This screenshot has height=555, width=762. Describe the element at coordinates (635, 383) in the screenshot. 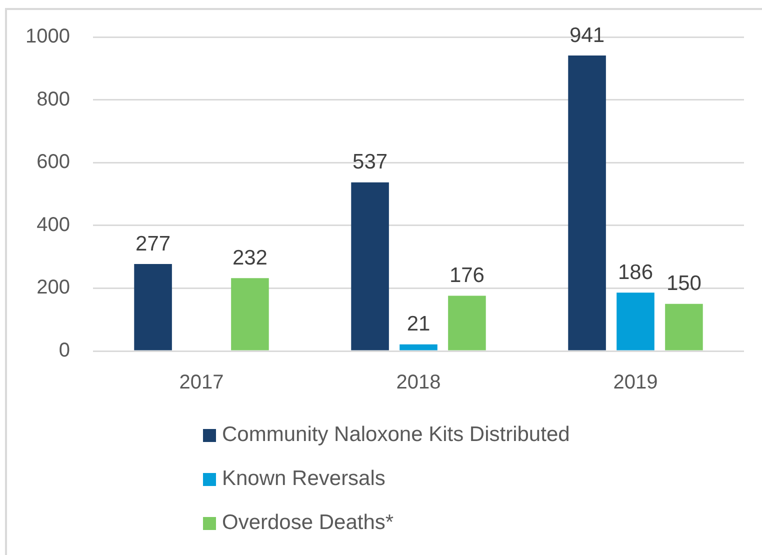

I see `x-tick-label: 2019` at that location.